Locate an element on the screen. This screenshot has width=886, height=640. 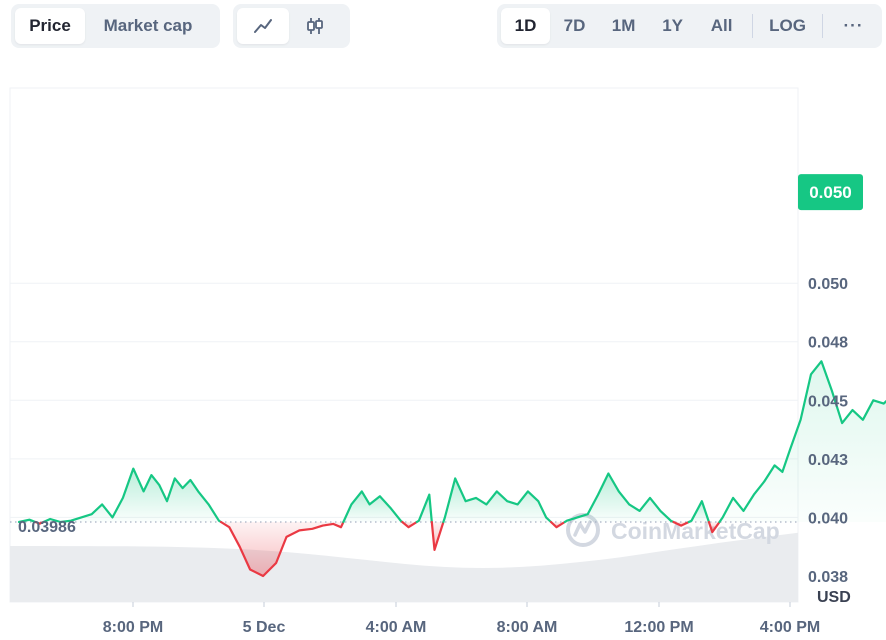
y-tick-label: 0.048 is located at coordinates (828, 343).